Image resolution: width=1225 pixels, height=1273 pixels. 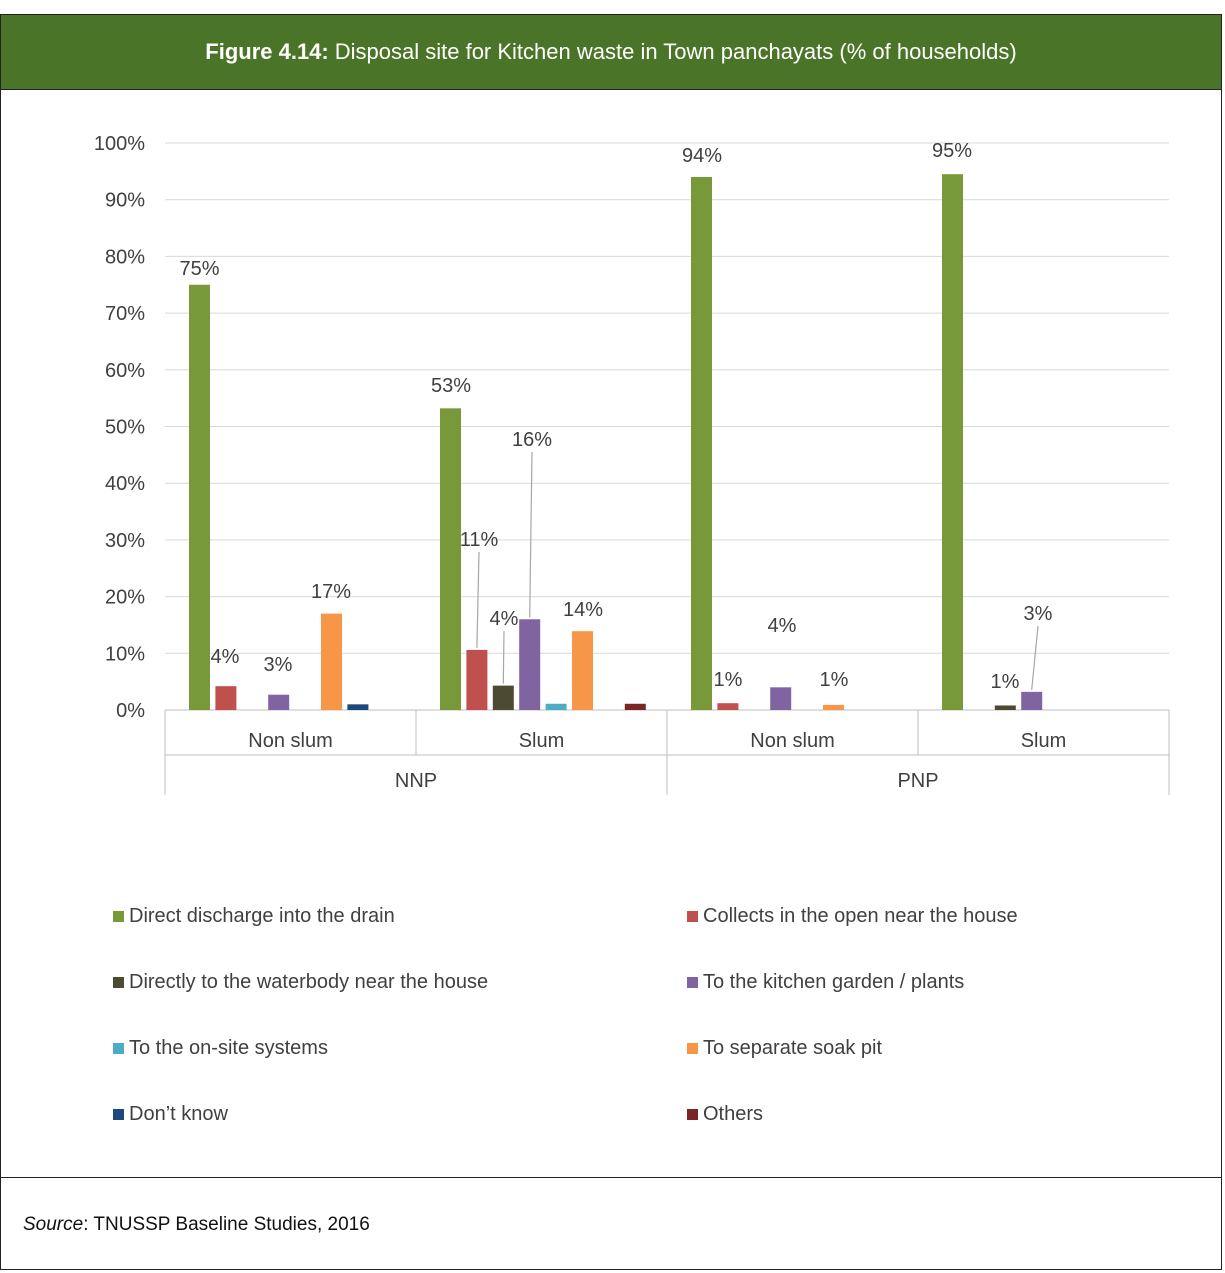 I want to click on y-tick-label: 0%, so click(x=130, y=711).